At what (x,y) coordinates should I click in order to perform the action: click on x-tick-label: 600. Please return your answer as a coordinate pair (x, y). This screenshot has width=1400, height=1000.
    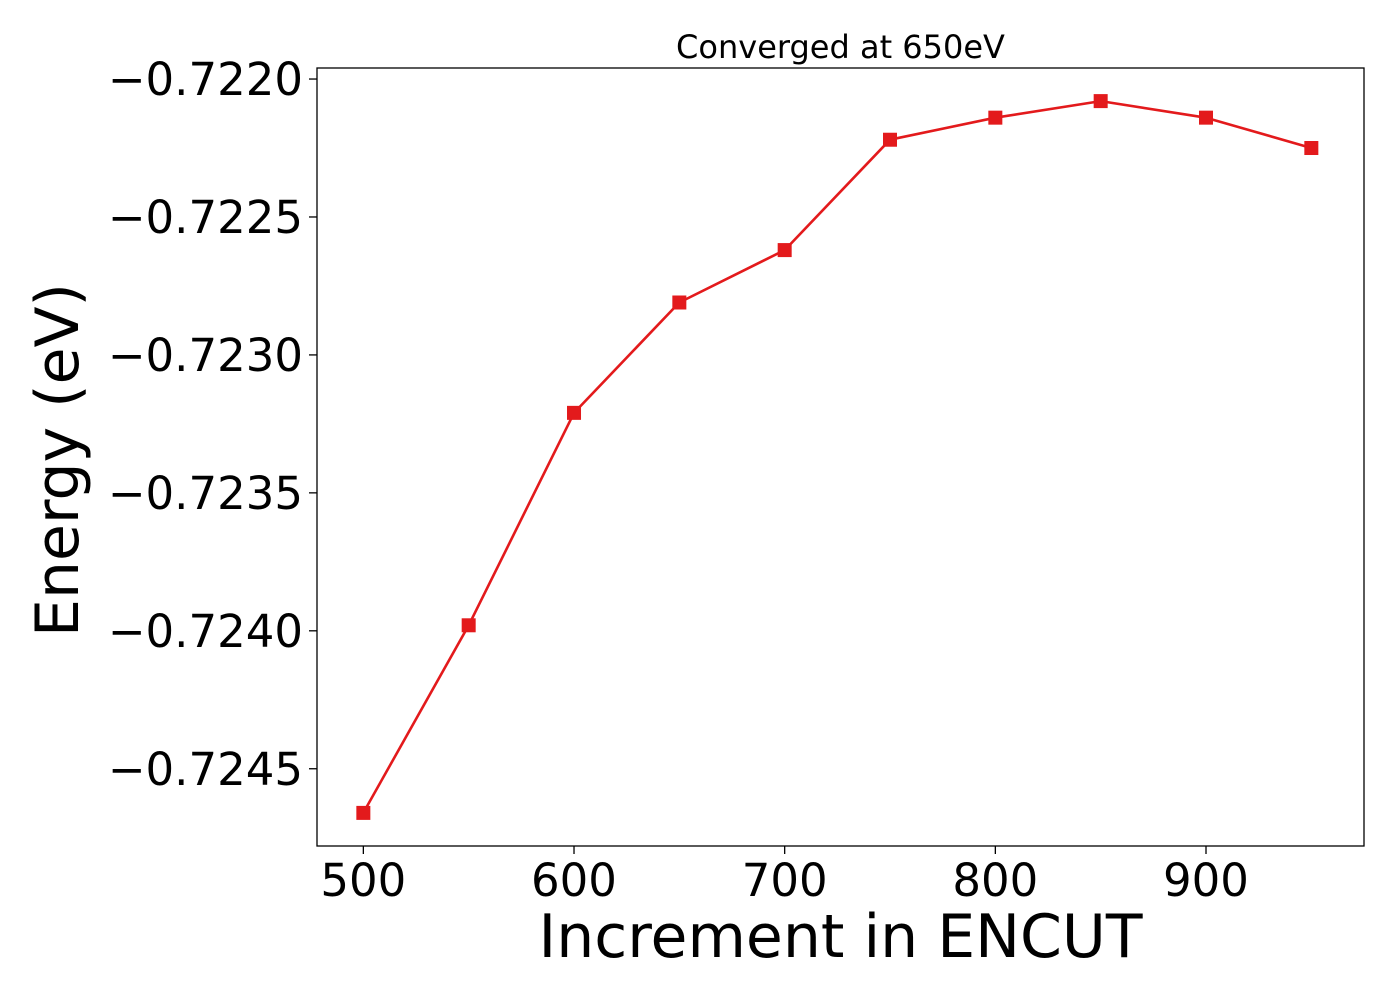
    Looking at the image, I should click on (574, 880).